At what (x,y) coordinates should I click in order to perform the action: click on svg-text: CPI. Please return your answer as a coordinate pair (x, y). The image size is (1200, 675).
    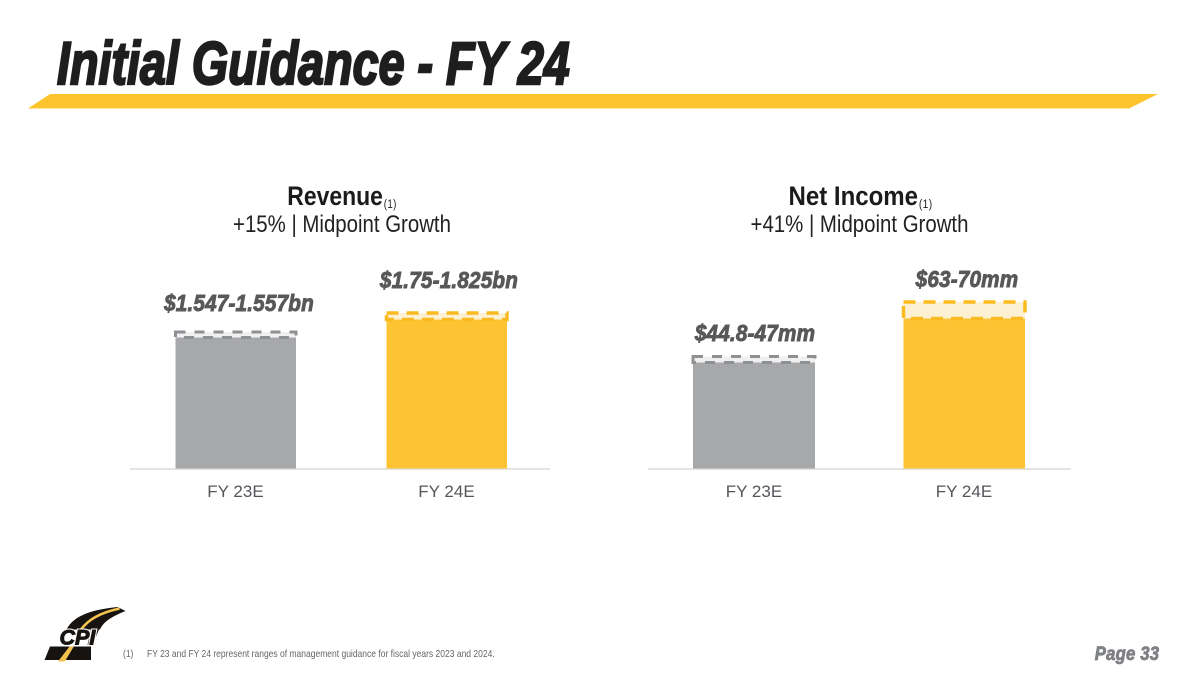
    Looking at the image, I should click on (78, 638).